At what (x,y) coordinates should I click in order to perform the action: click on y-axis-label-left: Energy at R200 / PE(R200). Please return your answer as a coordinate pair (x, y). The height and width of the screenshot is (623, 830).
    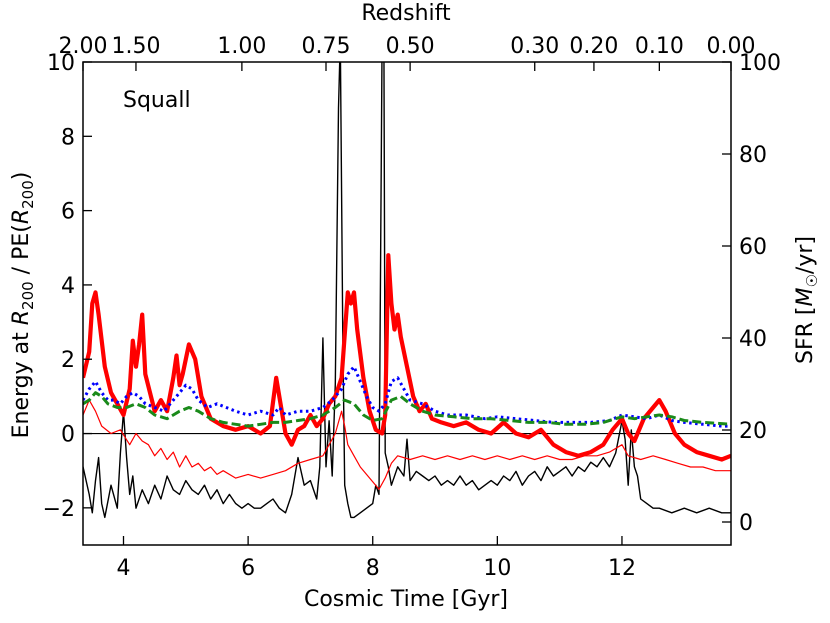
    Looking at the image, I should click on (23, 305).